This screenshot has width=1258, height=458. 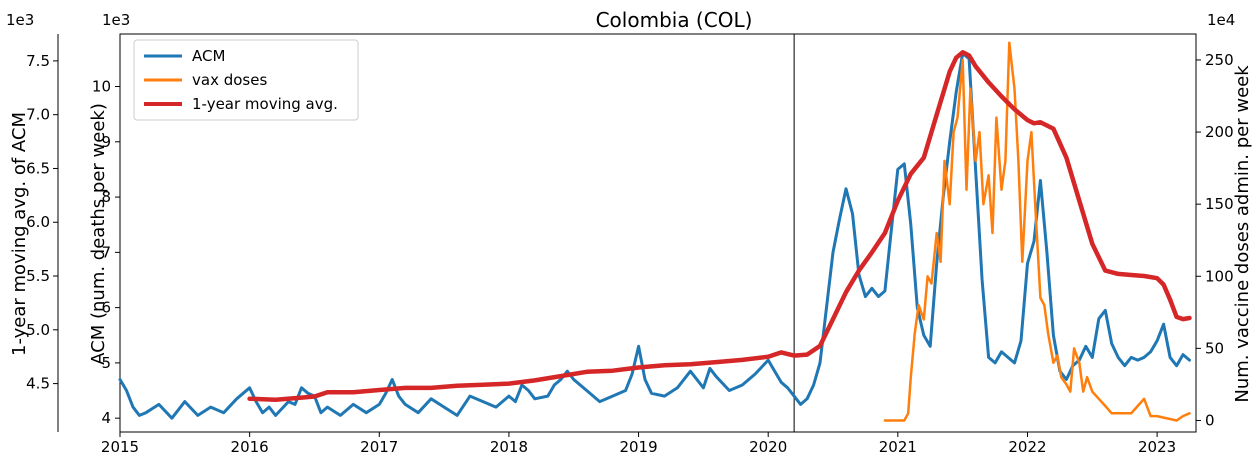 What do you see at coordinates (38, 330) in the screenshot?
I see `outer-tick-label: 5.0` at bounding box center [38, 330].